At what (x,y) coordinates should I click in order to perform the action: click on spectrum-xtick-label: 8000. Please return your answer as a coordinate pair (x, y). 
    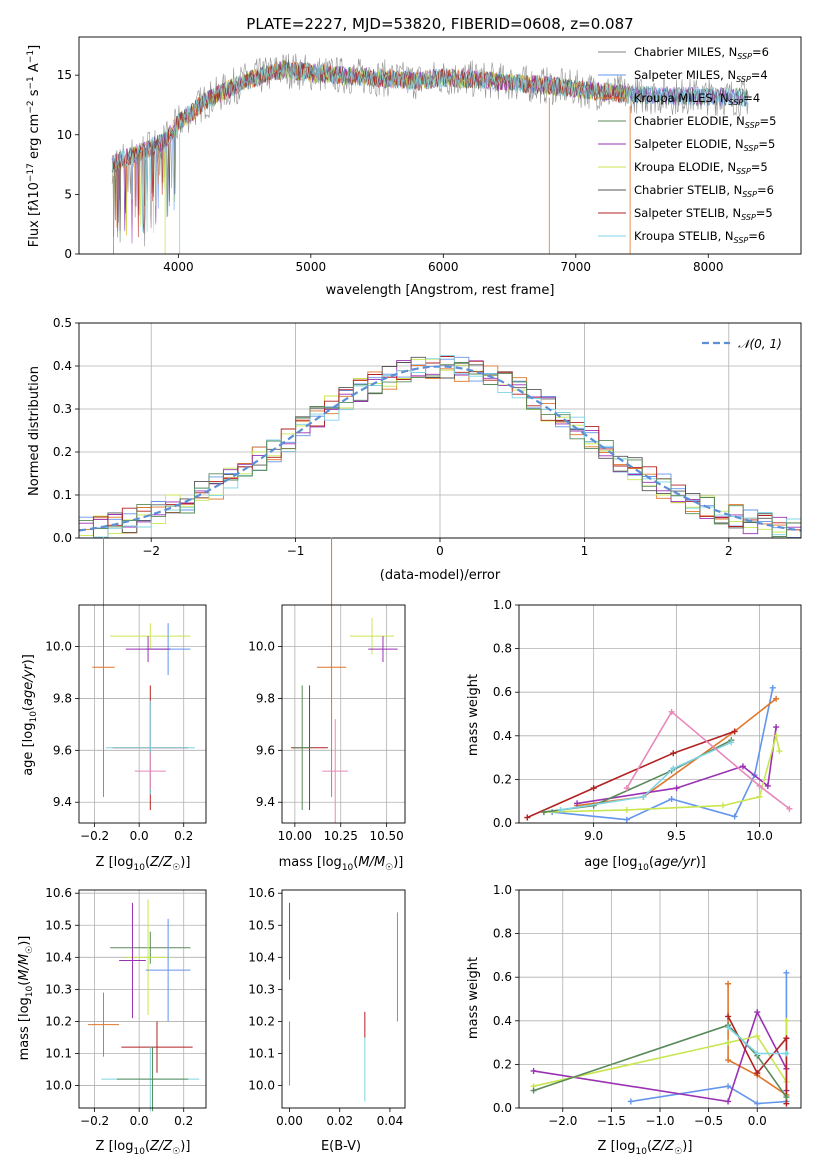
    Looking at the image, I should click on (708, 267).